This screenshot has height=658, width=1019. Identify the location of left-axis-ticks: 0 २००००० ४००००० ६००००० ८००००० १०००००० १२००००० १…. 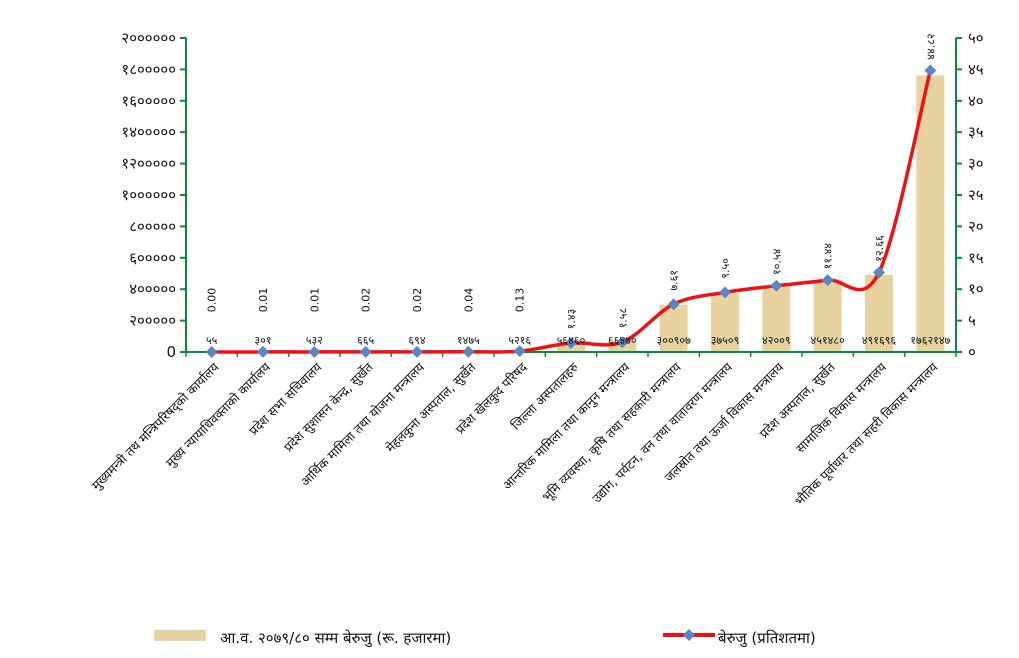
(153, 195).